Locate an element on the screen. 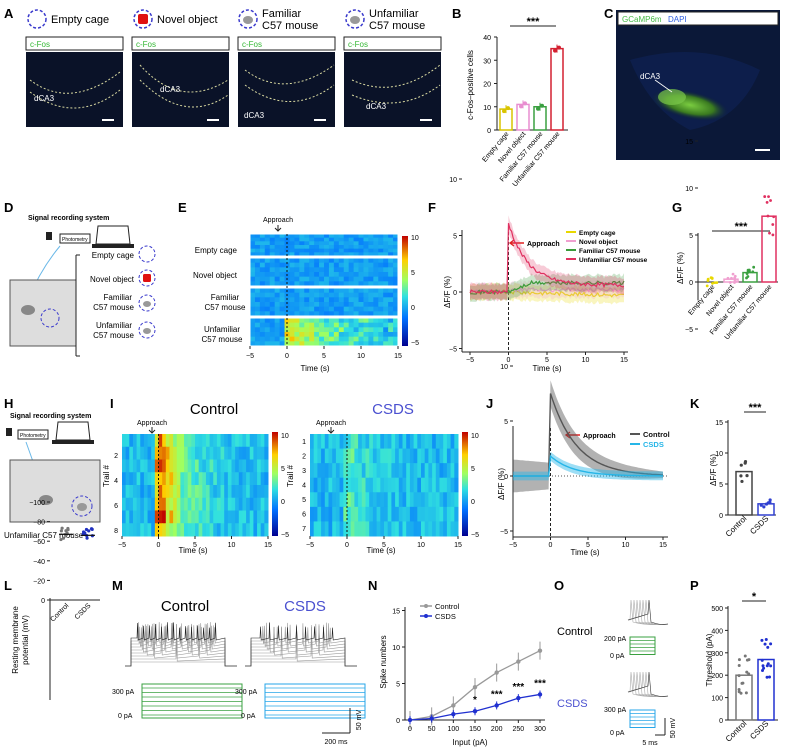  n-x-label: Input (pA) is located at coordinates (469, 742).